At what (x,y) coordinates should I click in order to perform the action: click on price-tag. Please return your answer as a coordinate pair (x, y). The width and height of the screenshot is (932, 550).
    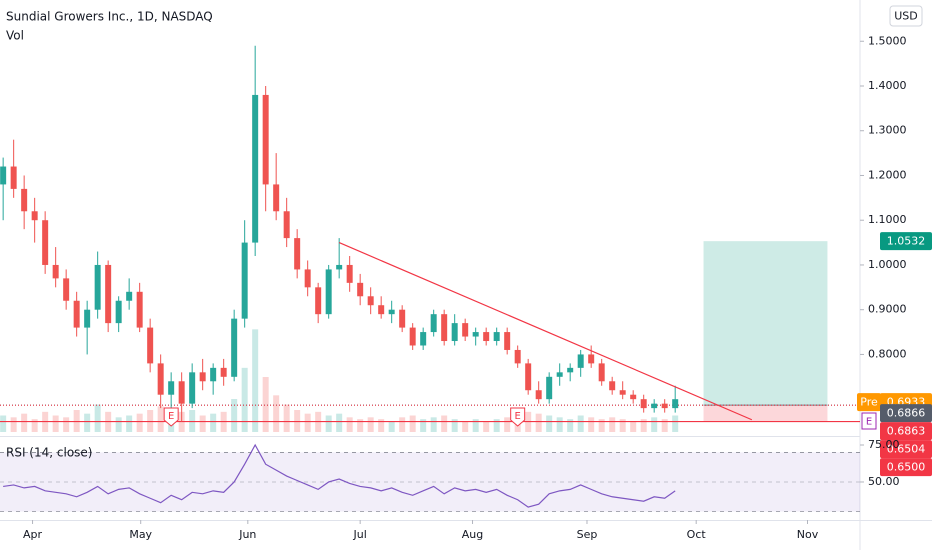
    Looking at the image, I should click on (906, 449).